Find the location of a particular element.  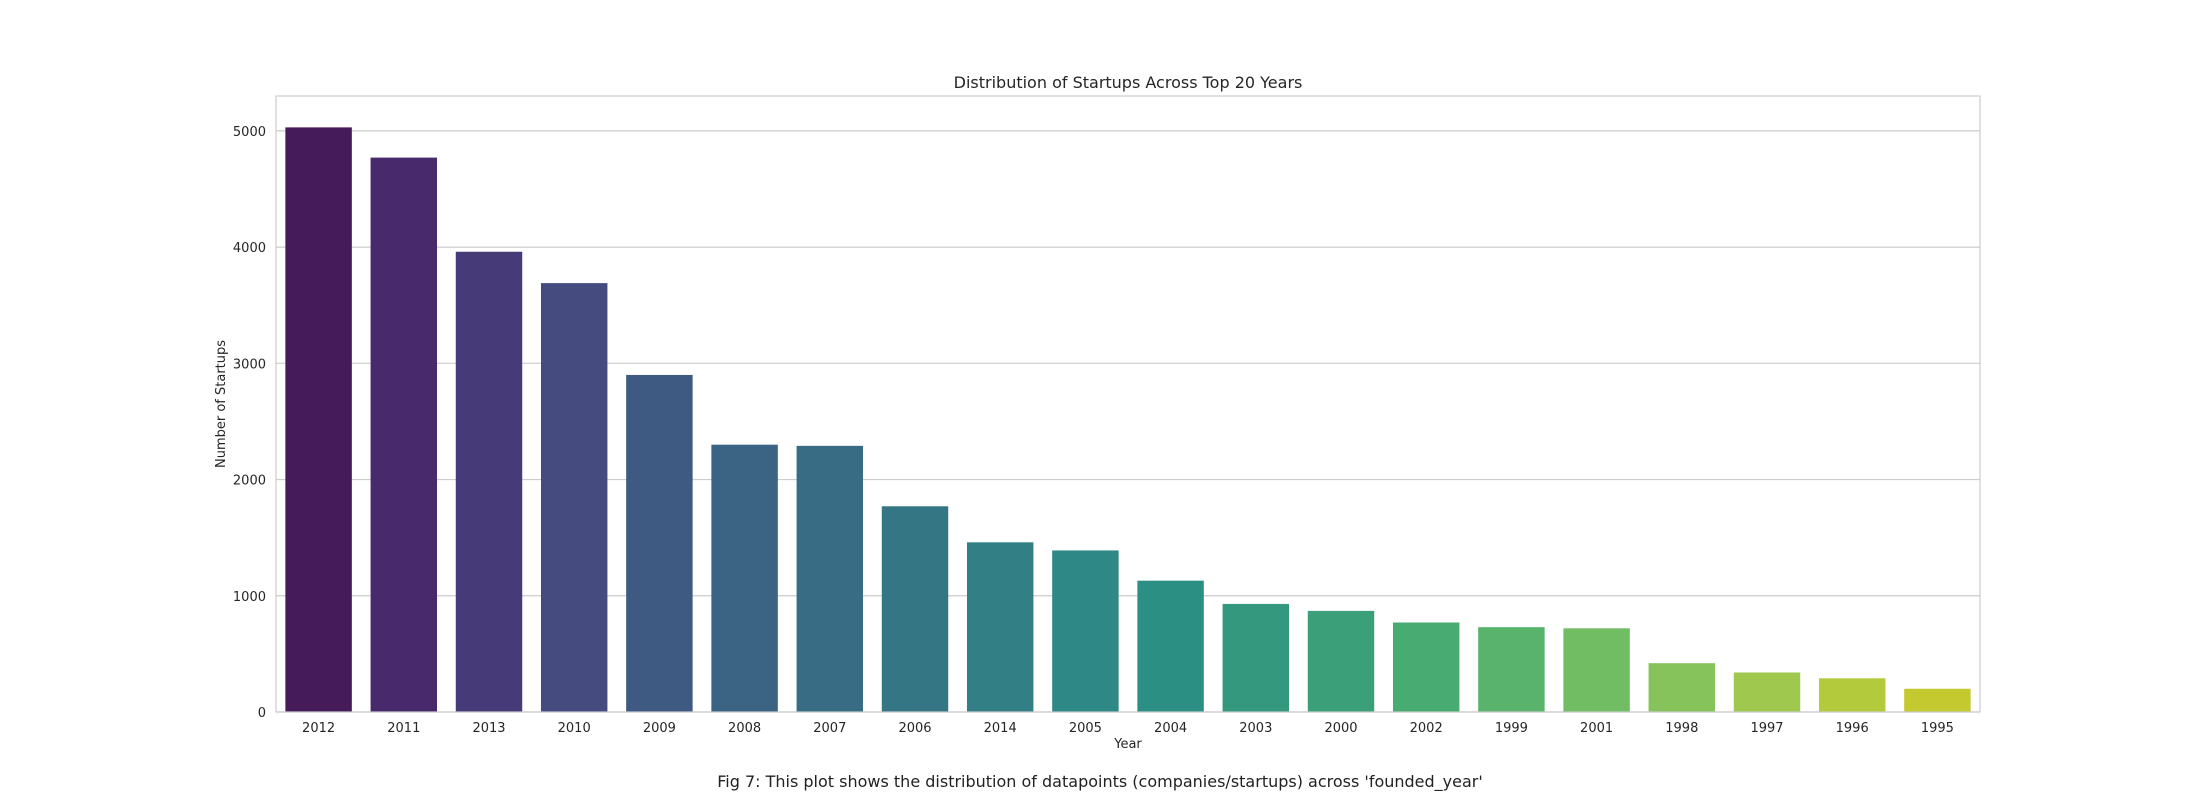

y-tick-label: 0 is located at coordinates (262, 713).